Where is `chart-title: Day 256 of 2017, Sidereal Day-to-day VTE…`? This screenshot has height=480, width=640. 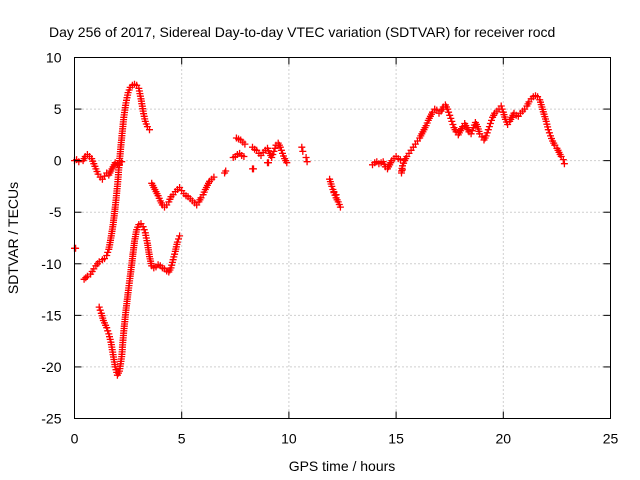
chart-title: Day 256 of 2017, Sidereal Day-to-day VTE… is located at coordinates (302, 32).